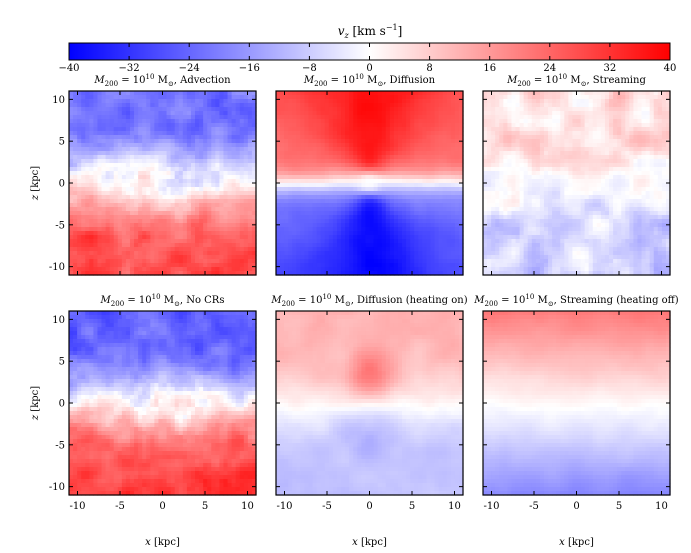 This screenshot has height=553, width=691. What do you see at coordinates (610, 68) in the screenshot?
I see `colorbar-tick-label: 32` at bounding box center [610, 68].